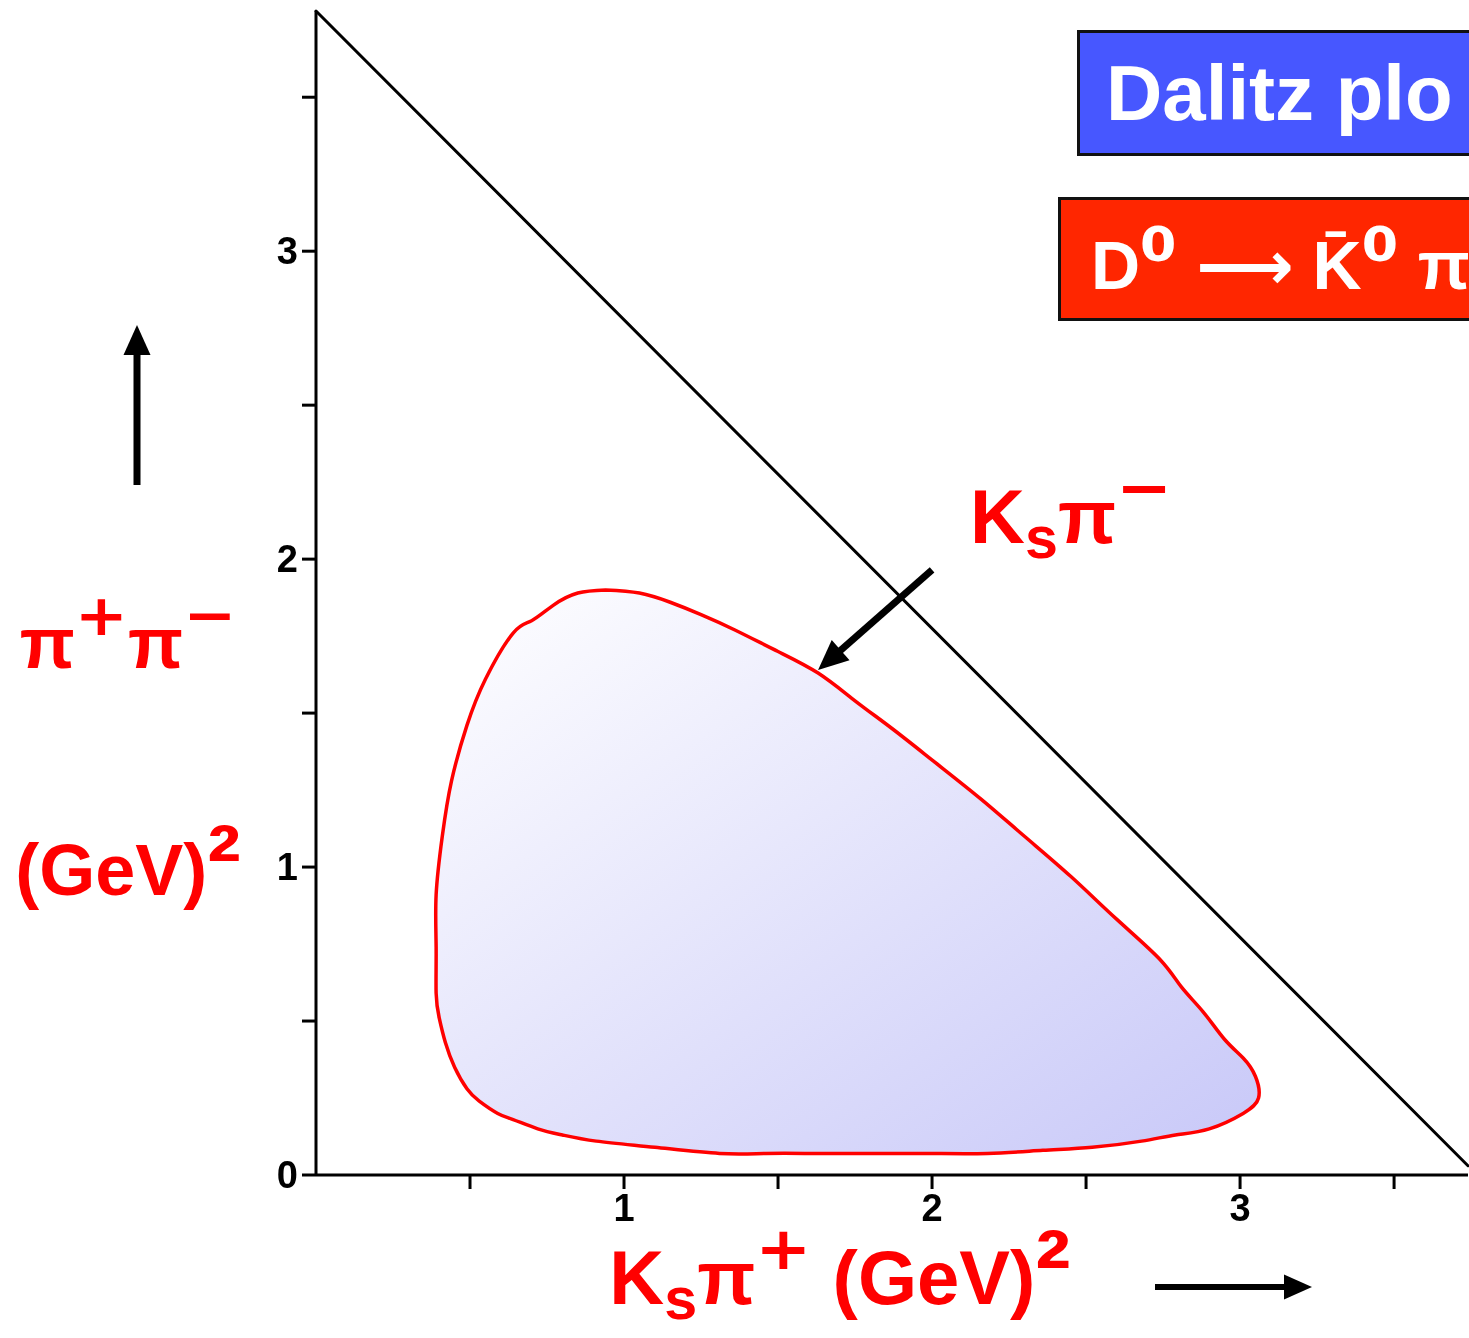 This screenshot has width=1469, height=1338. I want to click on x-tick-label: 3, so click(1240, 1208).